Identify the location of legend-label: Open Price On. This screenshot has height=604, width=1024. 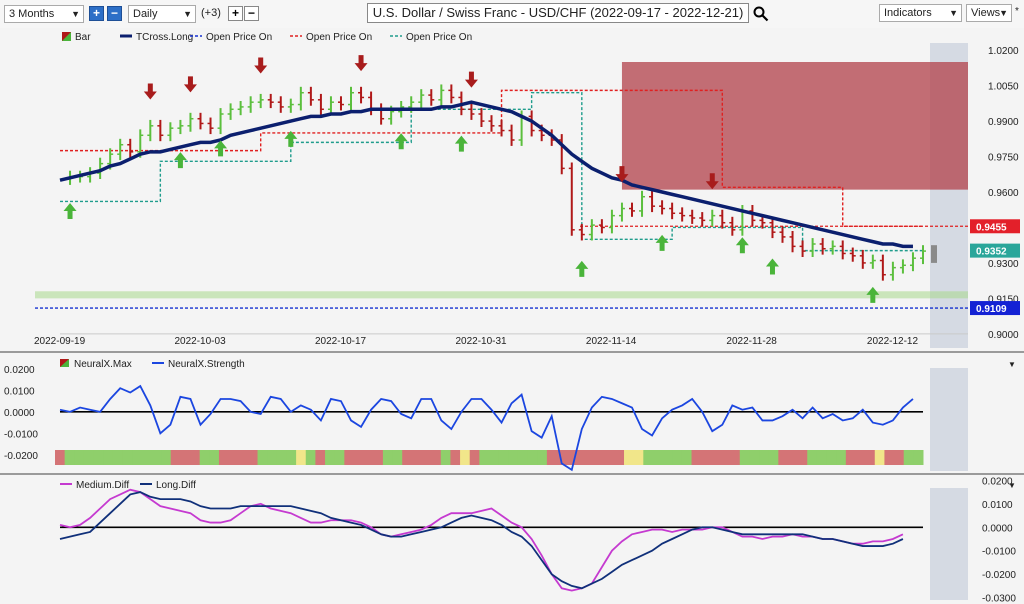
(239, 37).